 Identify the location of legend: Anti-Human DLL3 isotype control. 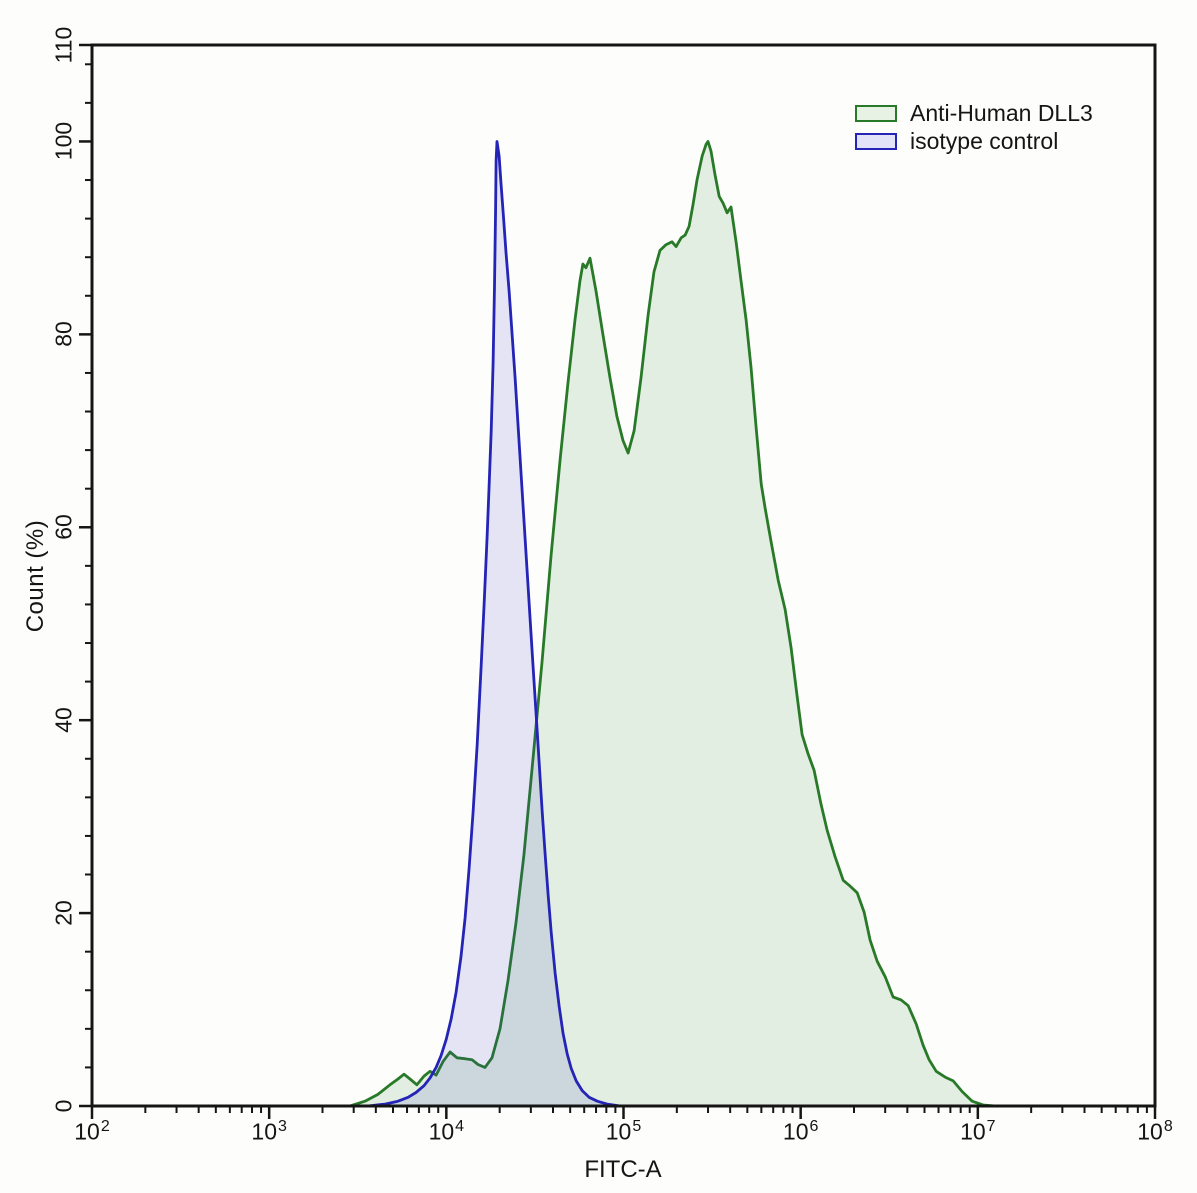
(974, 127).